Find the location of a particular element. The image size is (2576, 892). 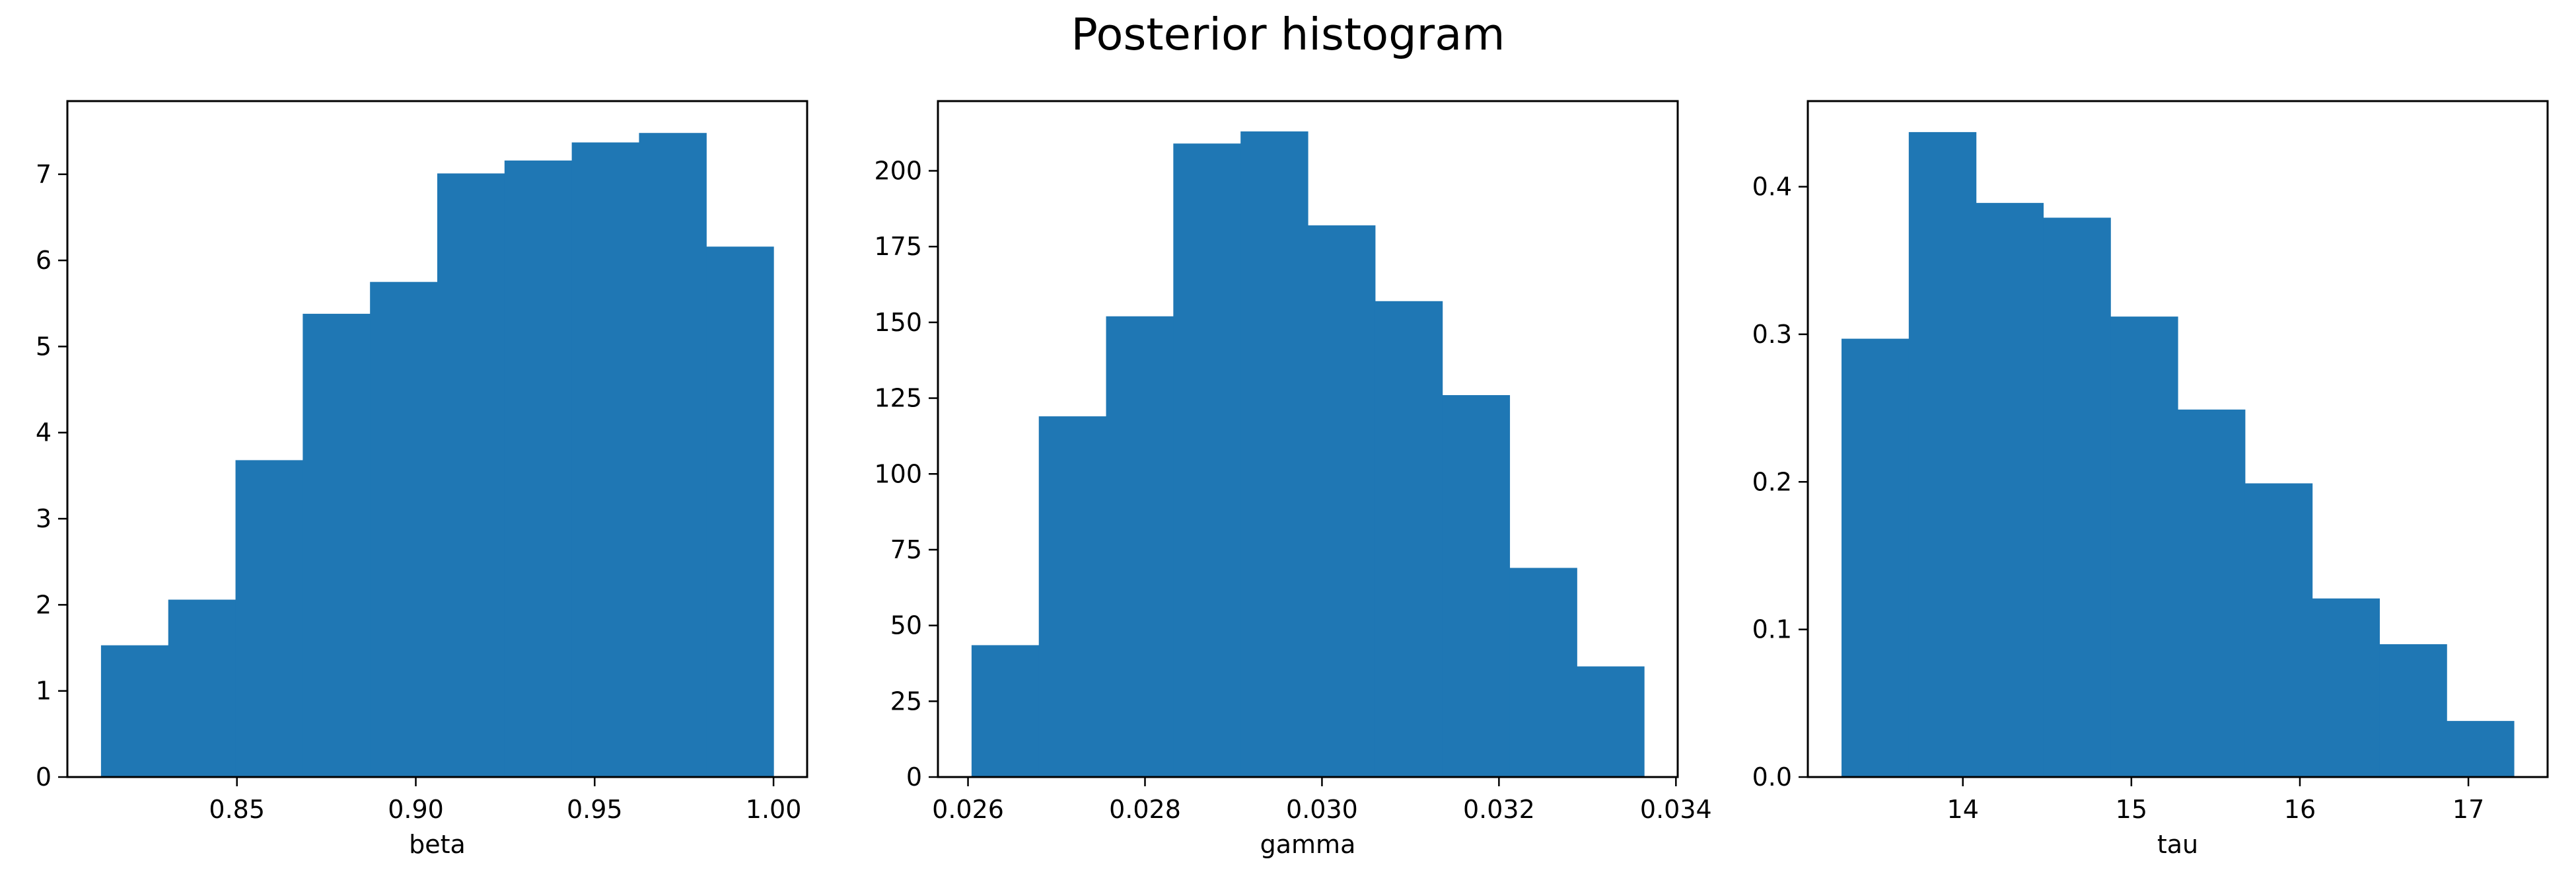

beta-y-tick-label: 0 is located at coordinates (44, 777).